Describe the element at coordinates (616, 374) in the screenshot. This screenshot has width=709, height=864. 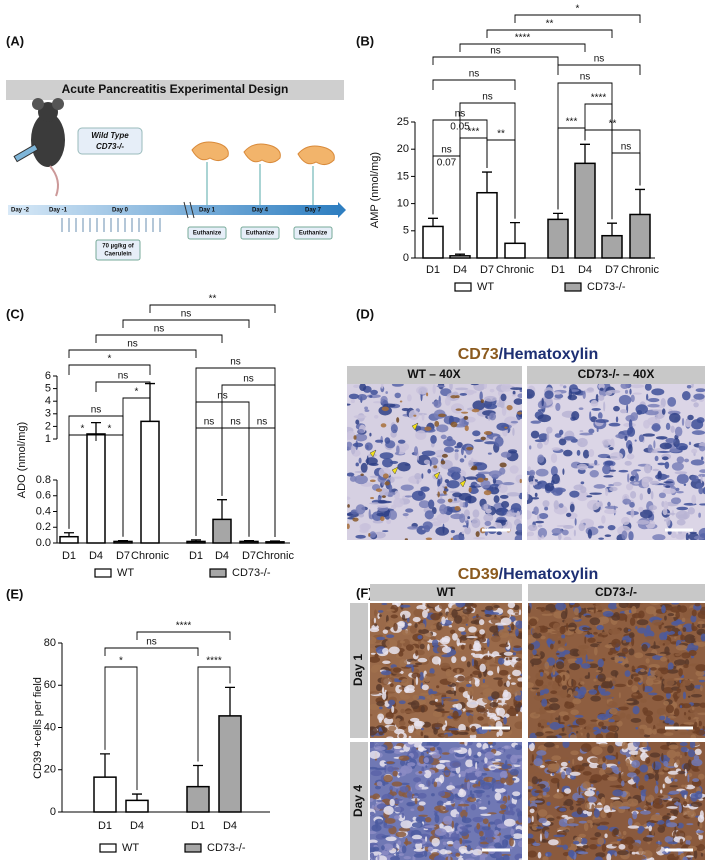
I see `image-title: CD73-/- – 40X` at that location.